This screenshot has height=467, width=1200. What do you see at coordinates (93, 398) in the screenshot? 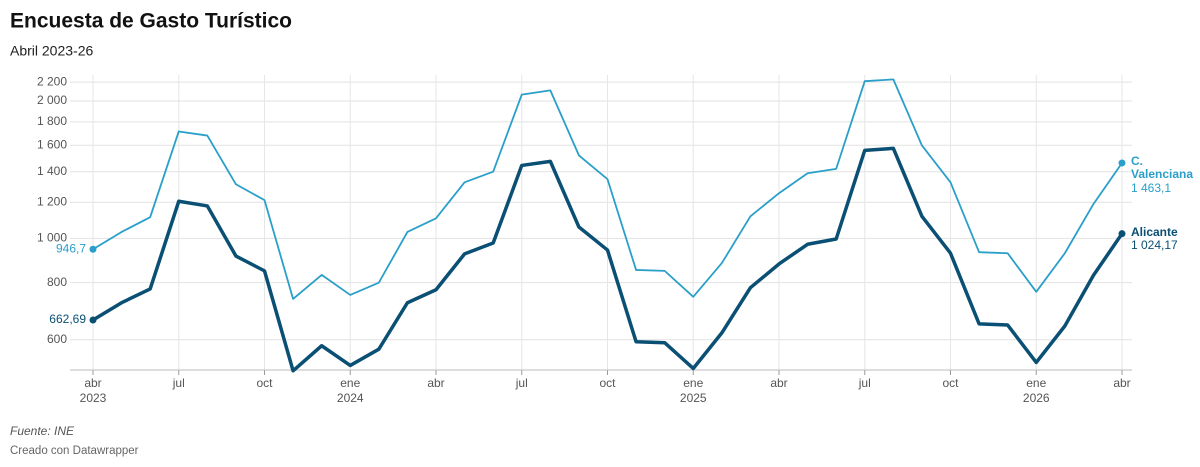
I see `x-year-label: 2023` at bounding box center [93, 398].